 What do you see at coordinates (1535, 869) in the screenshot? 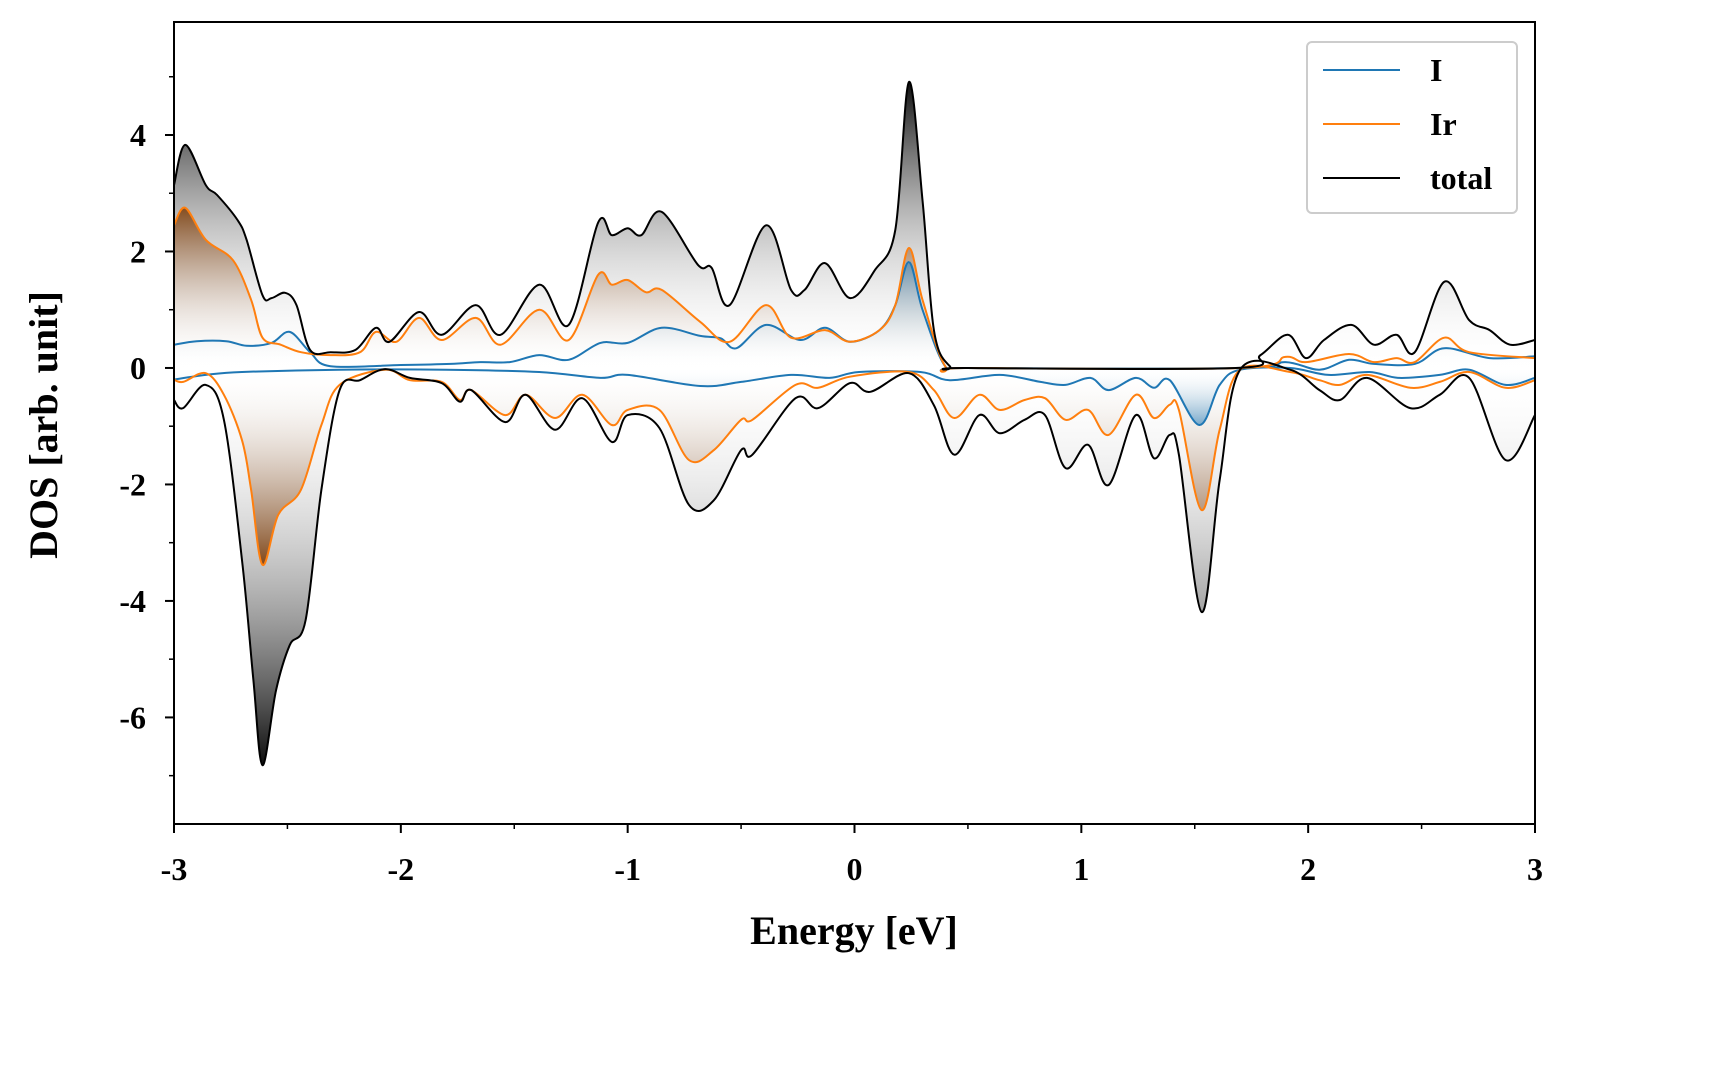
I see `x-tick-label: 3` at bounding box center [1535, 869].